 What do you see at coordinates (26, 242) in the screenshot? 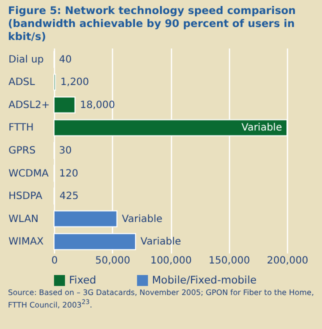
I see `y-tick-label: WIMAX` at bounding box center [26, 242].